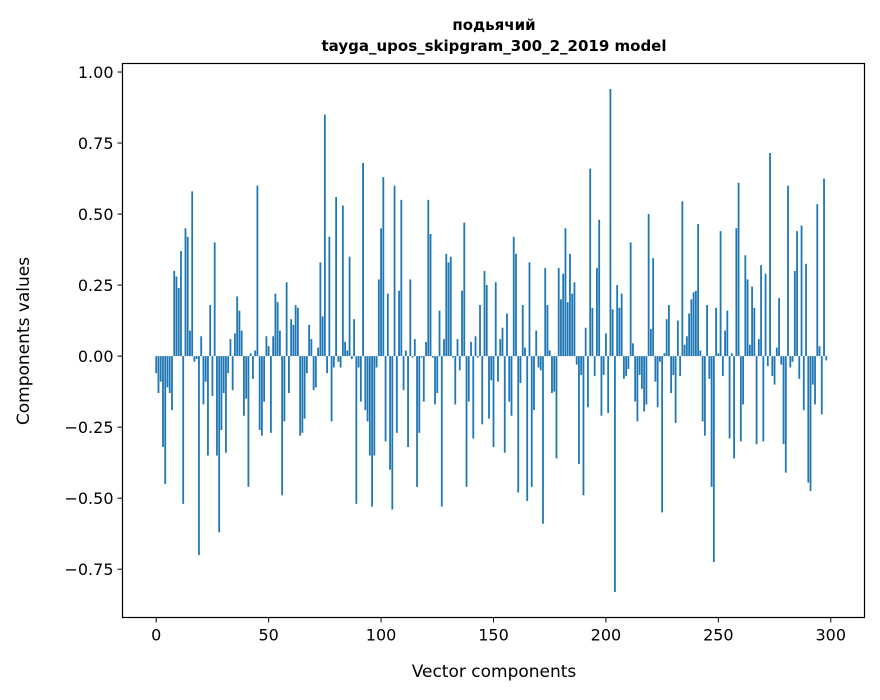 The width and height of the screenshot is (880, 700). I want to click on chart-title-line1: подьячий, so click(493, 25).